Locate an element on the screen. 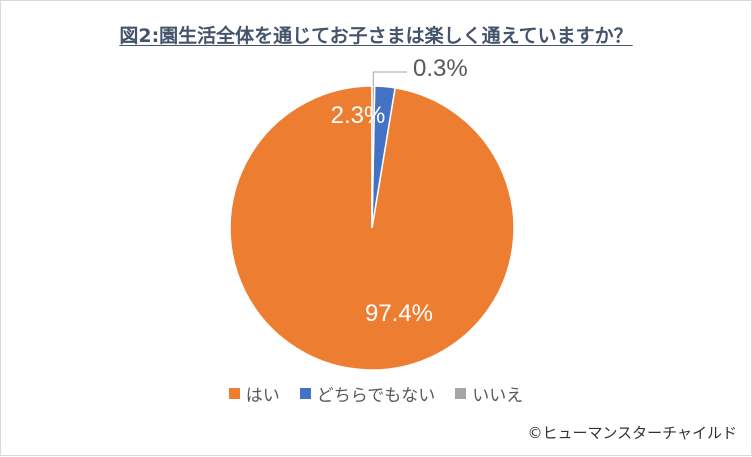  legend-item-yes: はい is located at coordinates (254, 393).